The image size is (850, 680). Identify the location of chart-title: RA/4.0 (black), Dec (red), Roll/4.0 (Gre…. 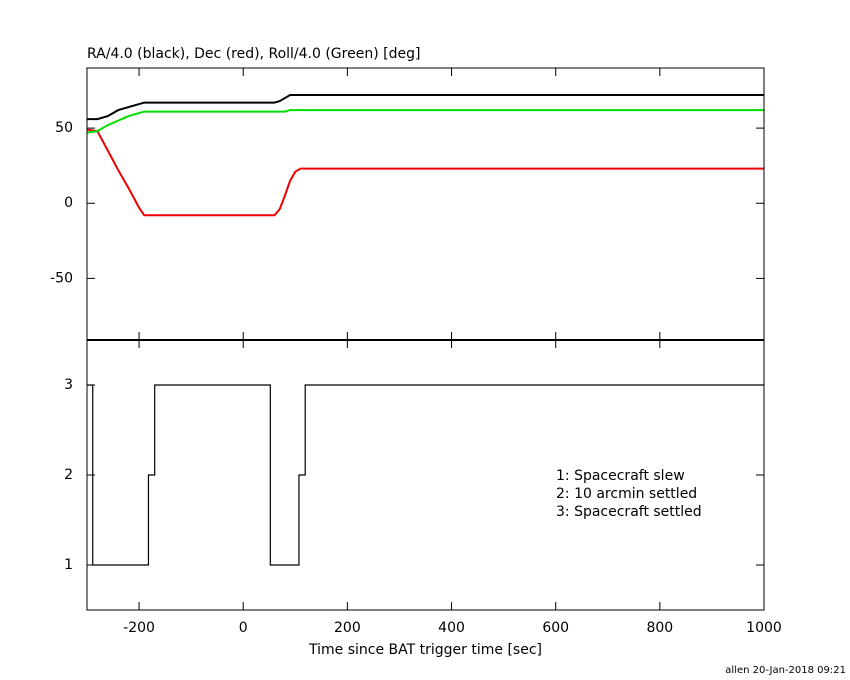
(253, 54).